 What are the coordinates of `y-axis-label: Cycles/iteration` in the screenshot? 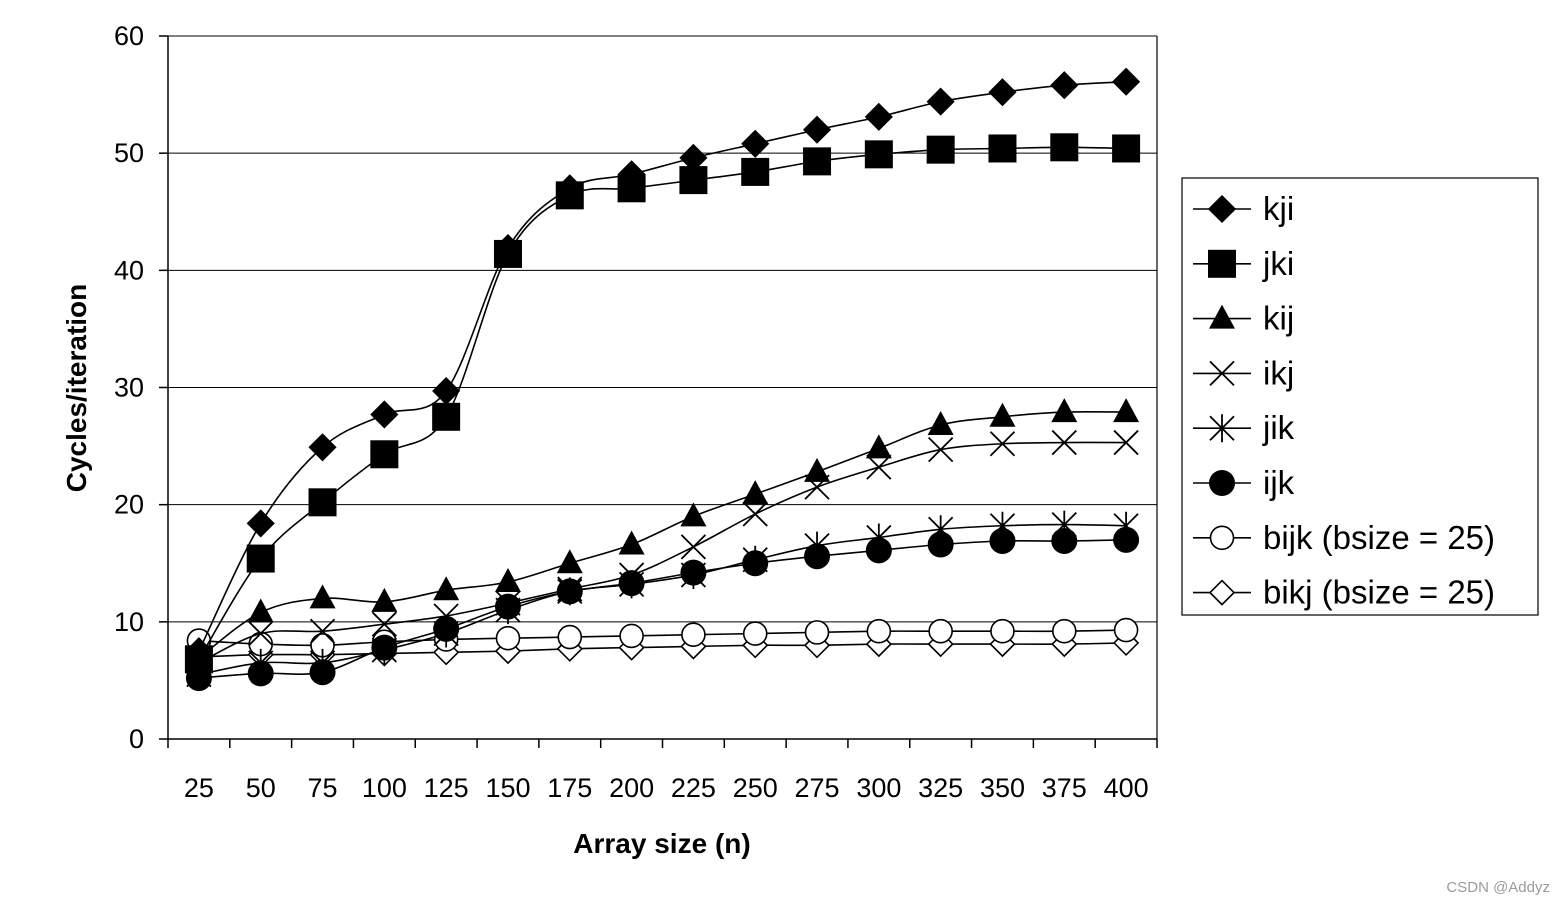 It's located at (76, 388).